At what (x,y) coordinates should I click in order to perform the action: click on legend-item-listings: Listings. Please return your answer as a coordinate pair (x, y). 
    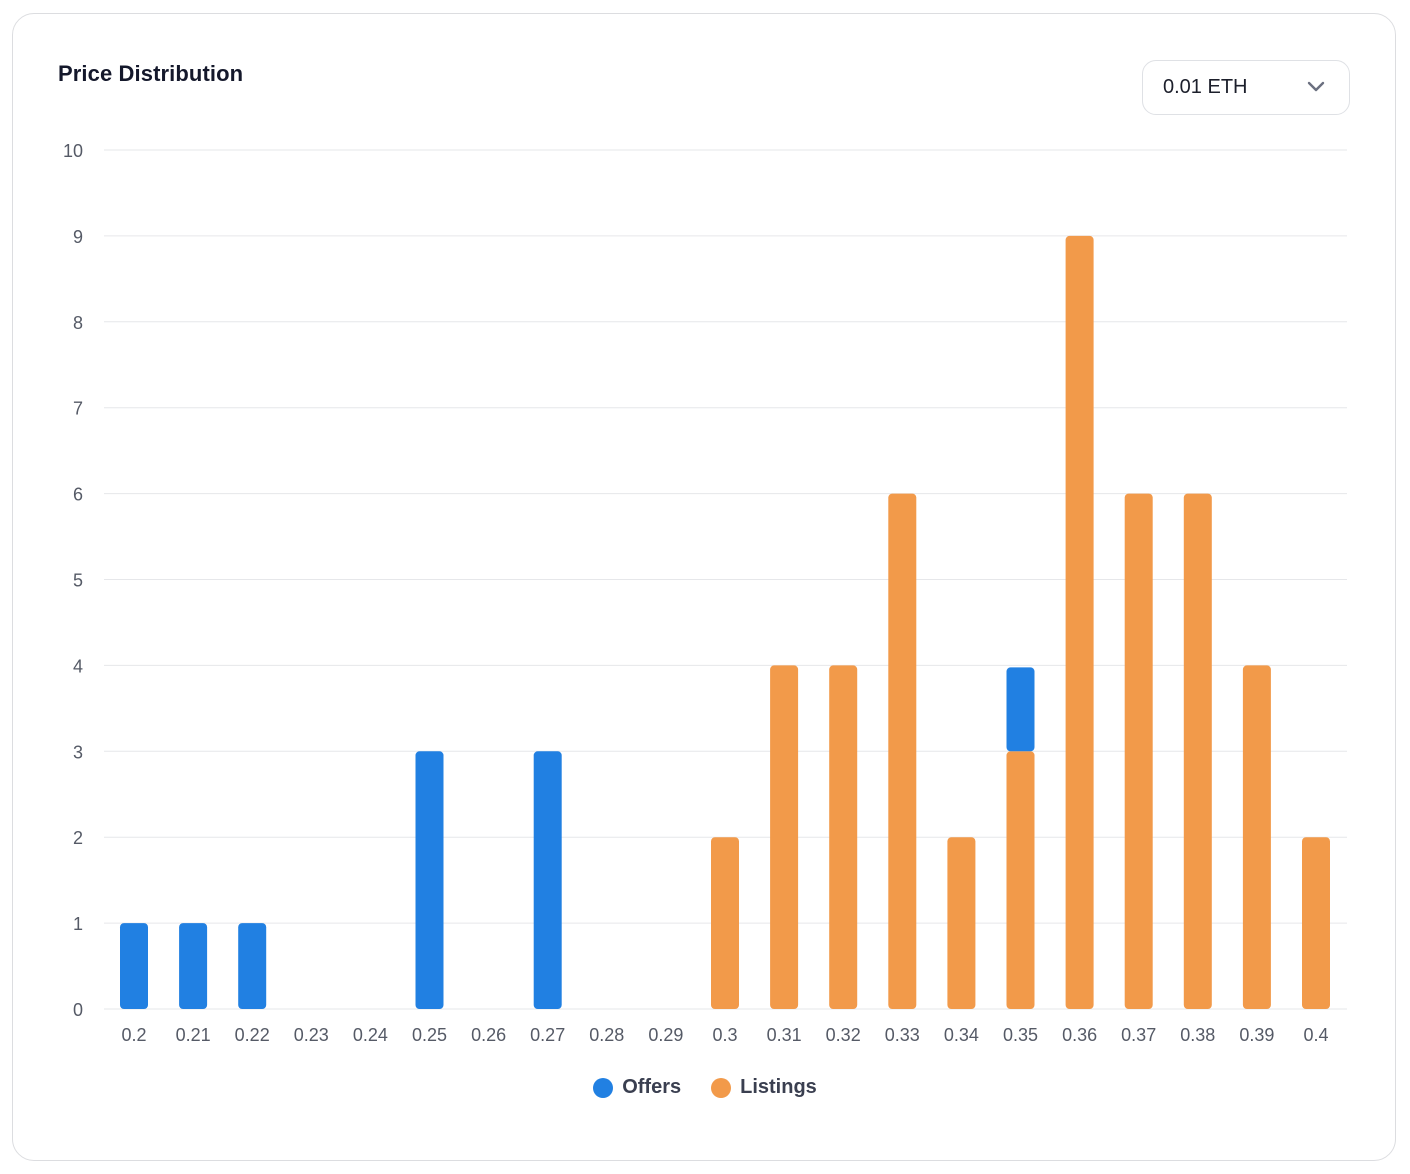
    Looking at the image, I should click on (764, 1087).